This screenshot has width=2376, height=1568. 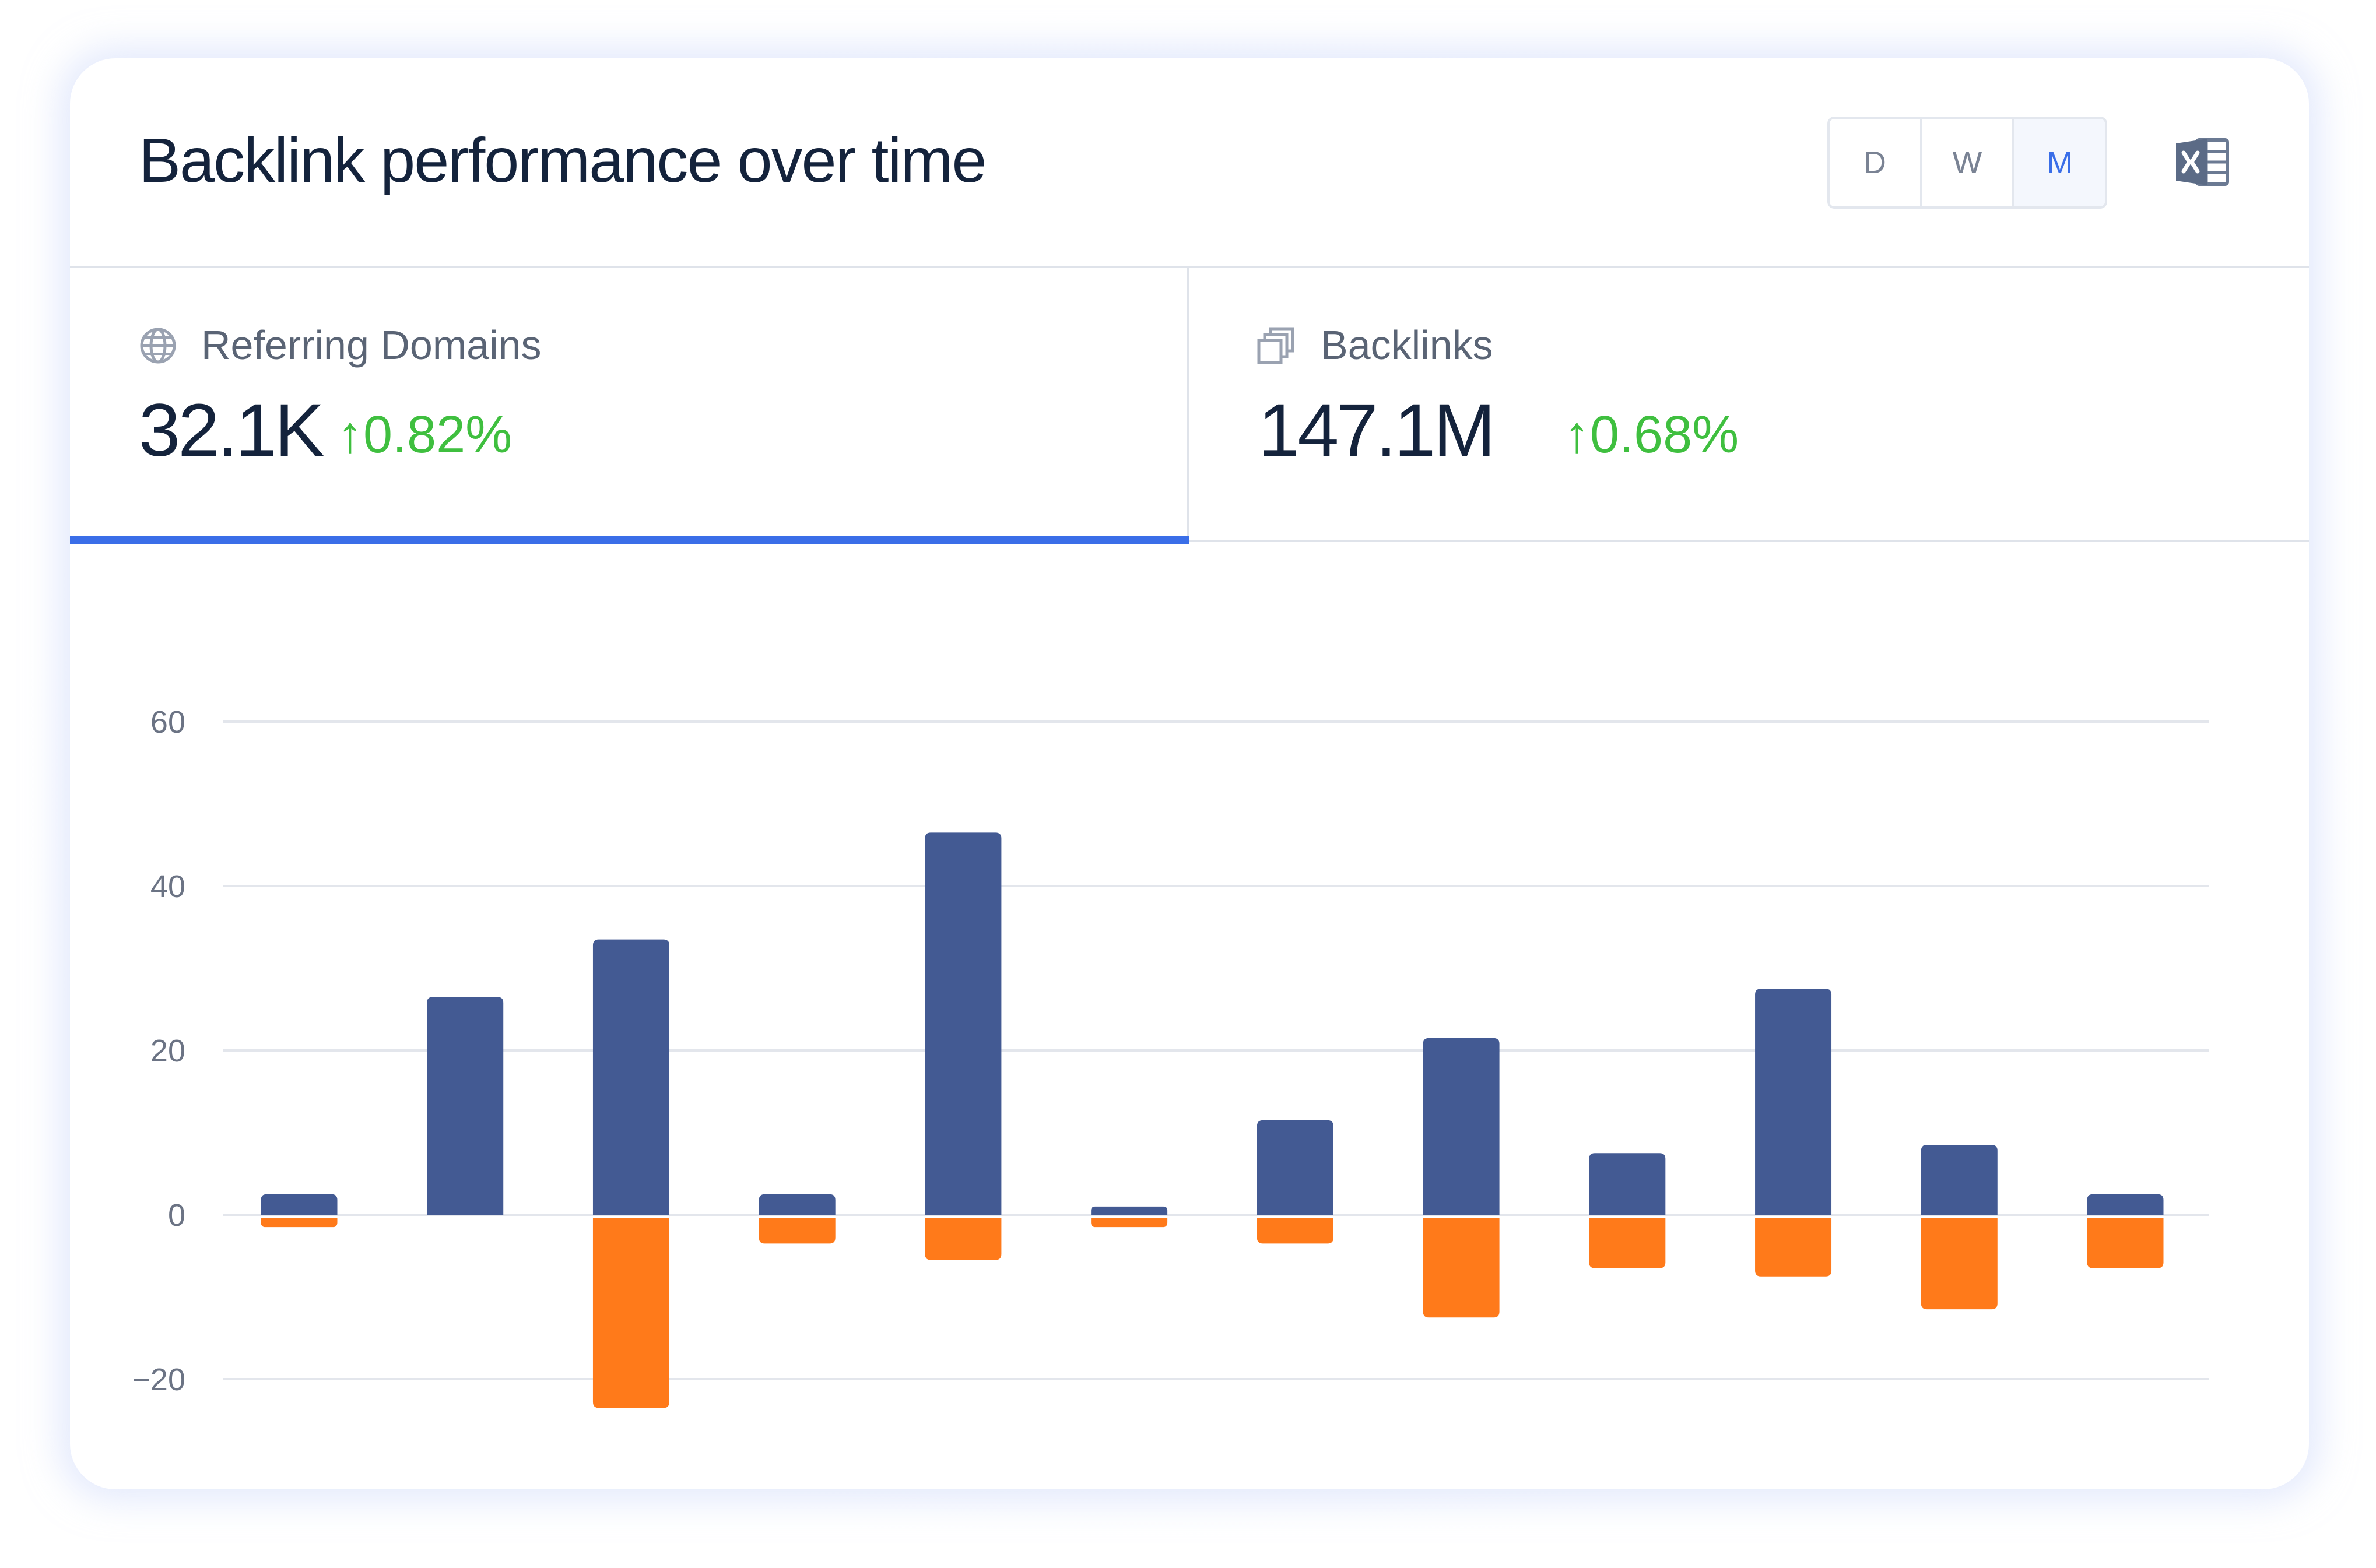 What do you see at coordinates (1651, 435) in the screenshot?
I see `backlinks-change: ↑0.68%` at bounding box center [1651, 435].